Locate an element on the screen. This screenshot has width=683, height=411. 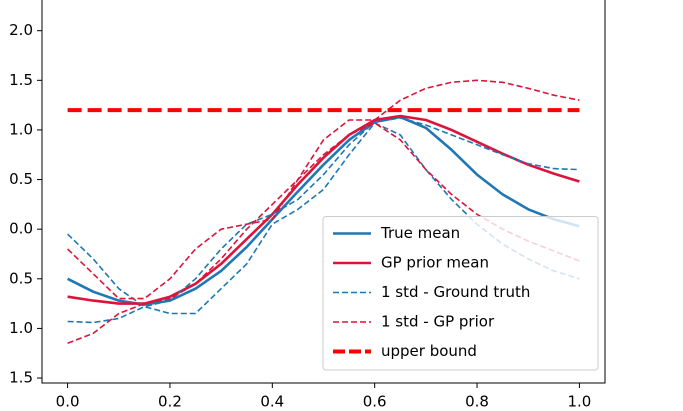
x-tick-label: 0.0 is located at coordinates (68, 402).